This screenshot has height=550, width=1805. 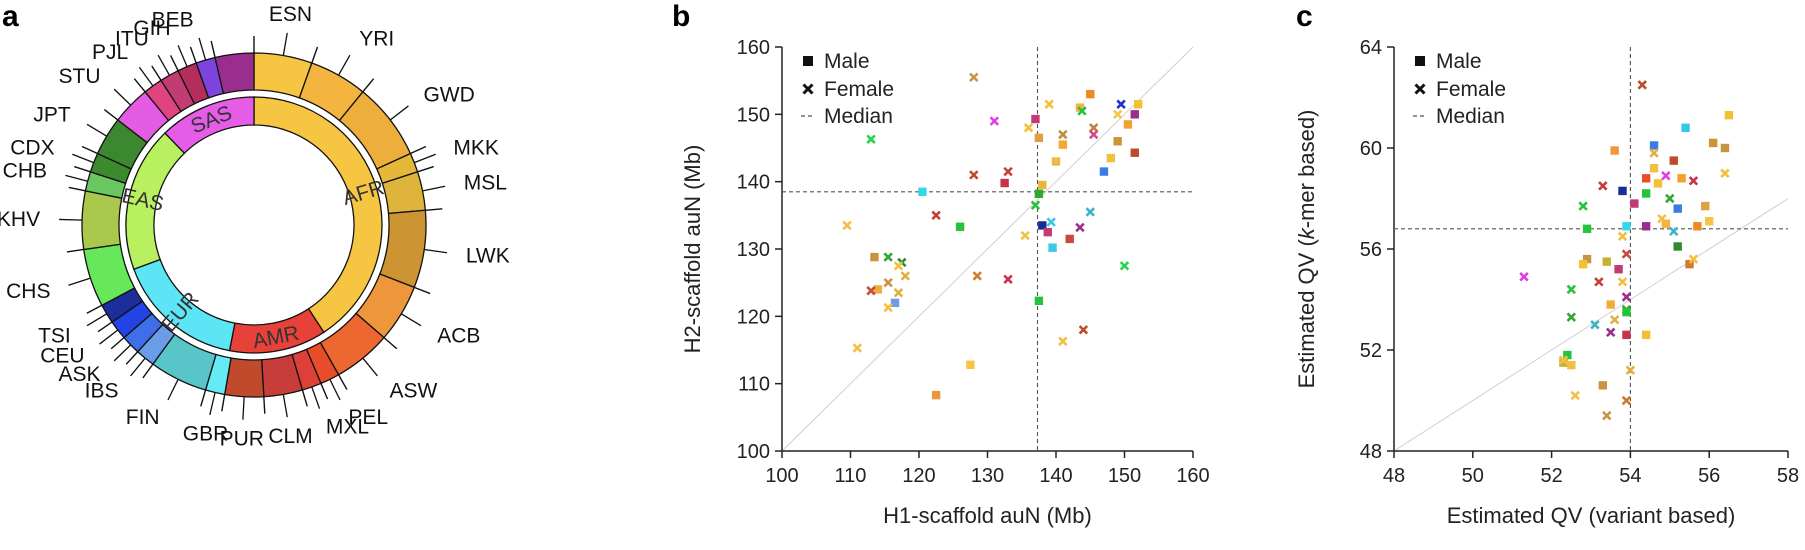 What do you see at coordinates (754, 385) in the screenshot?
I see `y-tick-label: 110` at bounding box center [754, 385].